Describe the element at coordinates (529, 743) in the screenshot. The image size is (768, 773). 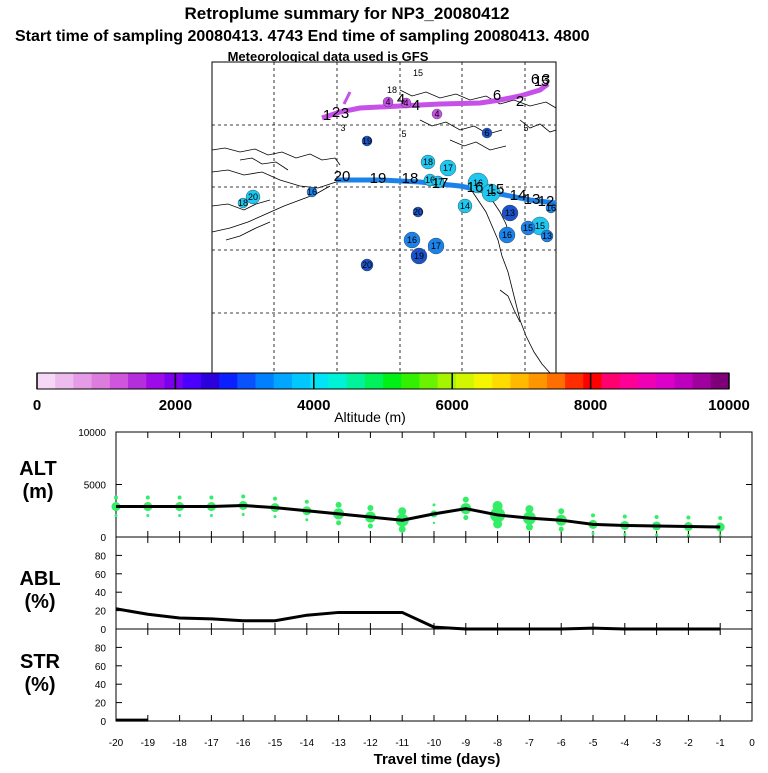
I see `x-tick-label: -7` at that location.